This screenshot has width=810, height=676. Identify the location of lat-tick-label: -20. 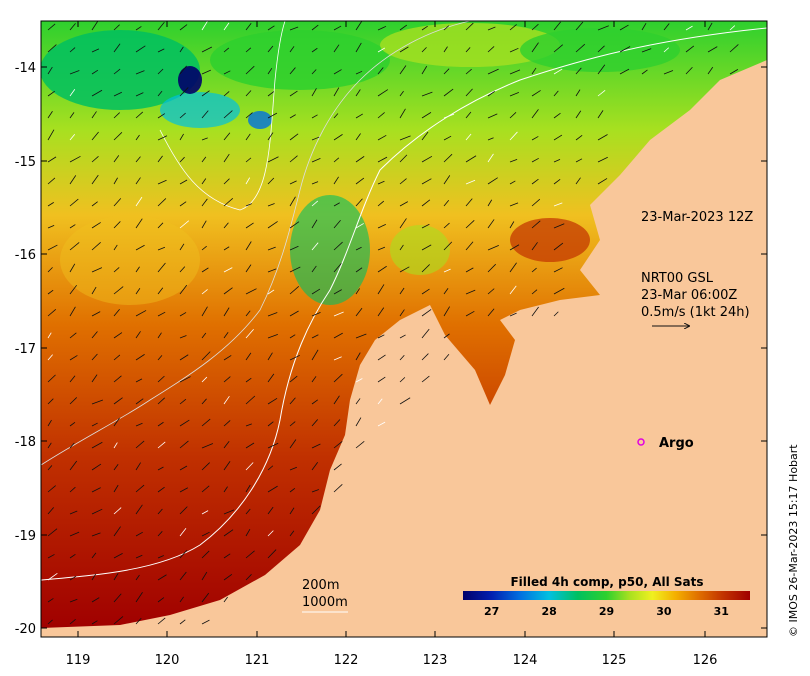
(25, 629).